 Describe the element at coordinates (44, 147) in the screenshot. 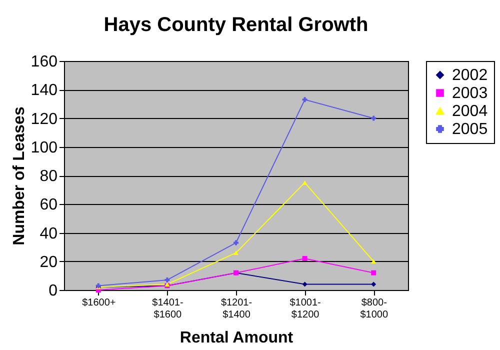

I see `y-tick-label: 100` at that location.